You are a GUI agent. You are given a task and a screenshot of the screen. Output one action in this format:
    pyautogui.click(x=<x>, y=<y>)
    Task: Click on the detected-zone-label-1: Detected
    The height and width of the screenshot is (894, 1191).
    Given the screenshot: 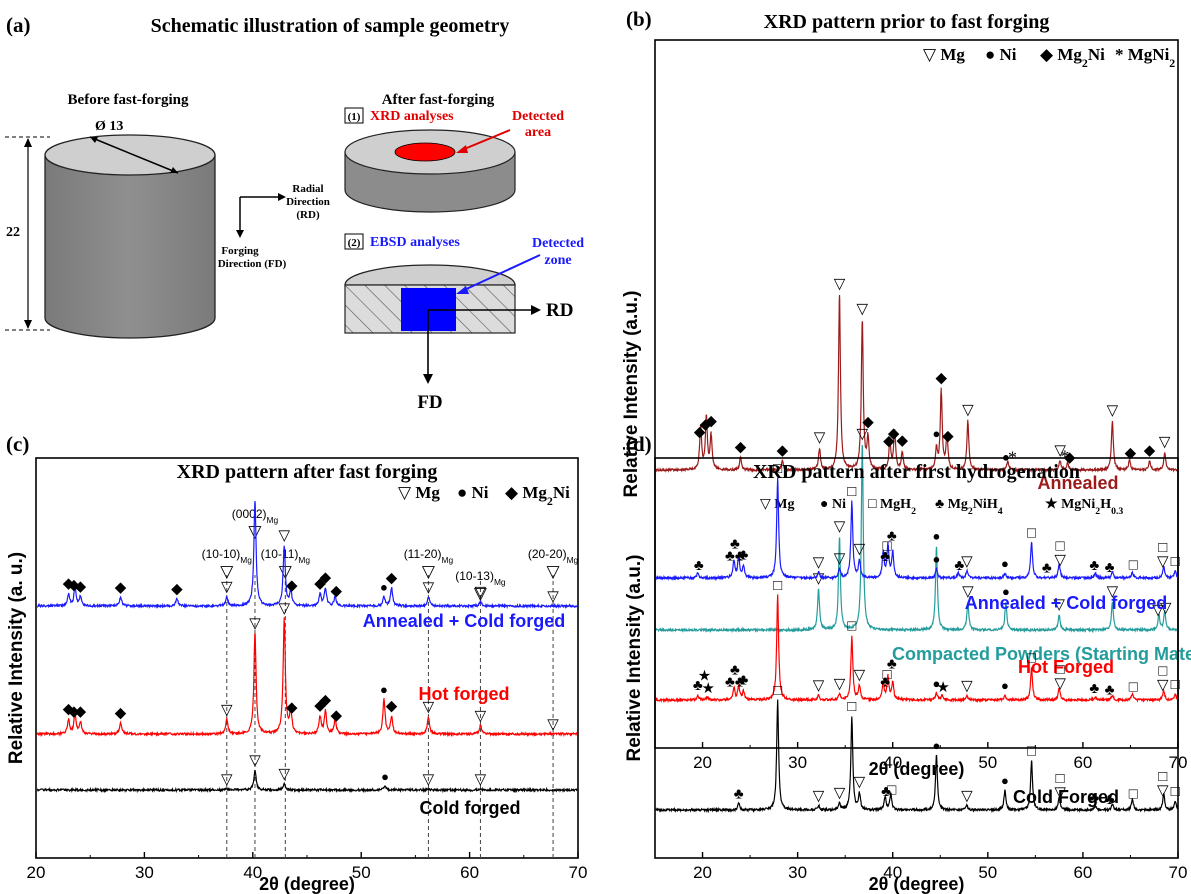 What is the action you would take?
    pyautogui.click(x=558, y=243)
    